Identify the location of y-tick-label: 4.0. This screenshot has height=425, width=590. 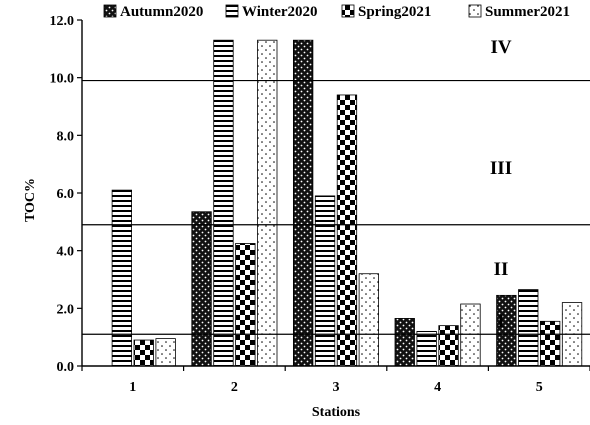
(66, 252).